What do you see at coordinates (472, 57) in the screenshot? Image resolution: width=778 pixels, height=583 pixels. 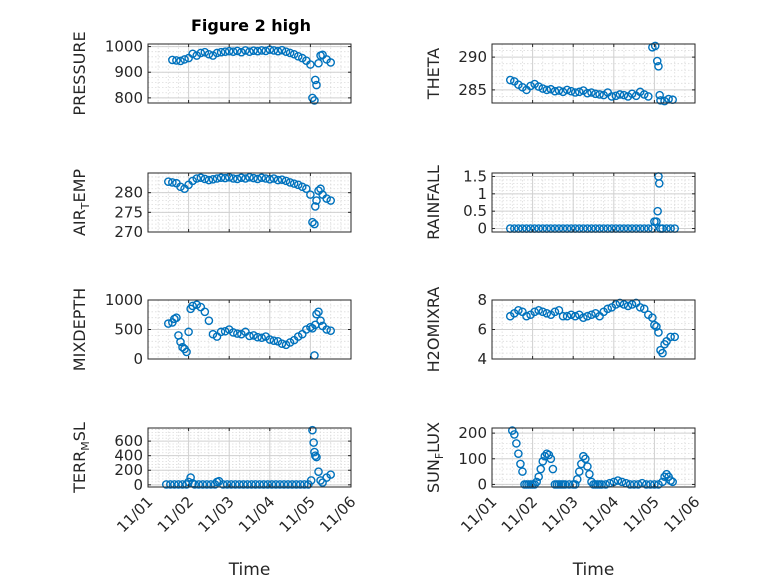 I see `y-tick-label: 290` at bounding box center [472, 57].